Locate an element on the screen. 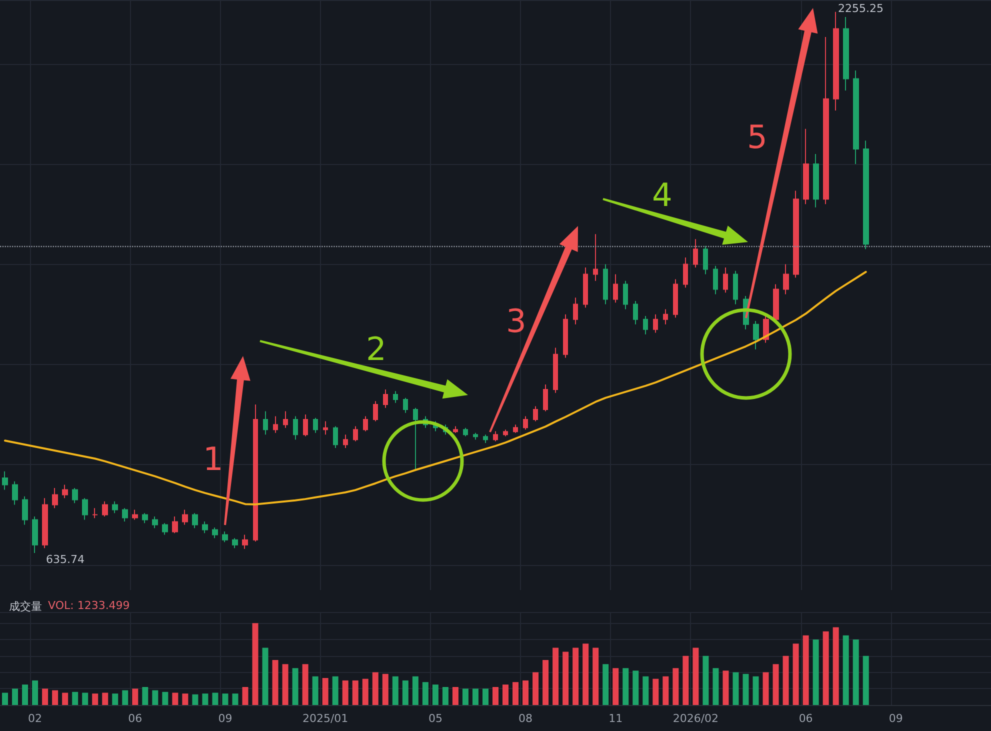  annotation: 3 is located at coordinates (516, 321).